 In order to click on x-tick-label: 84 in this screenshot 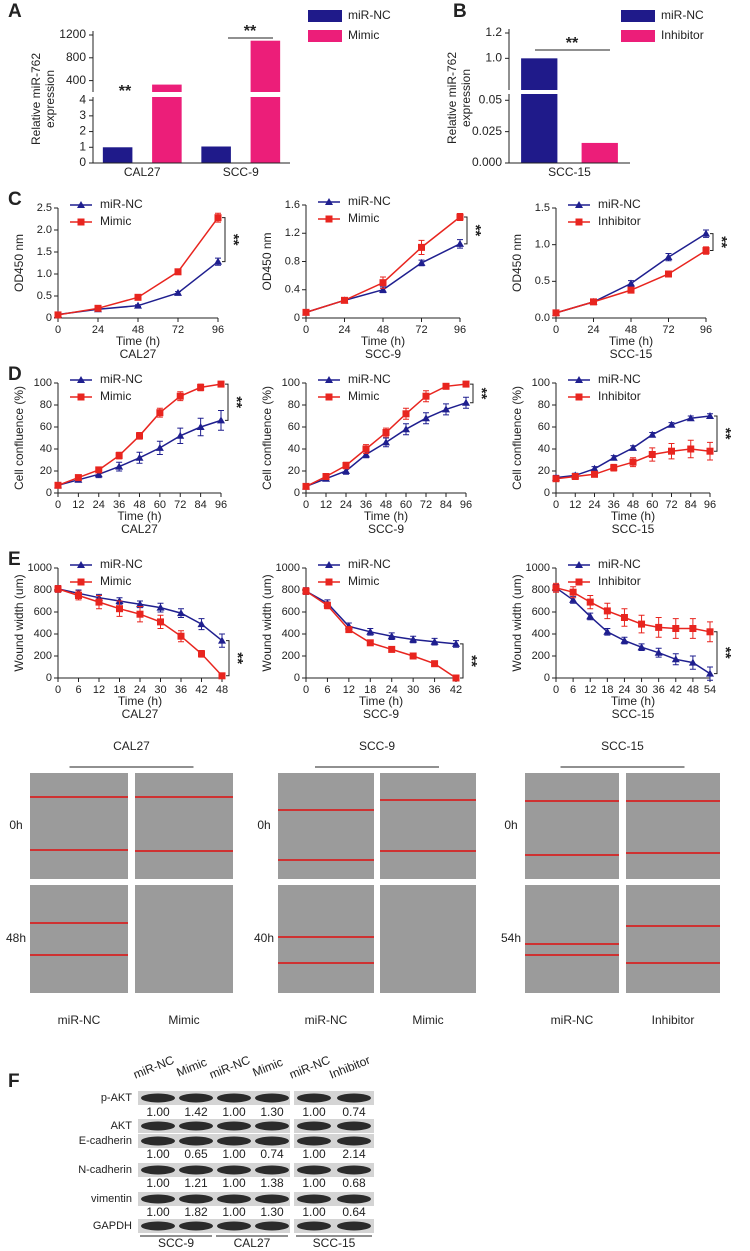, I will do `click(691, 505)`.